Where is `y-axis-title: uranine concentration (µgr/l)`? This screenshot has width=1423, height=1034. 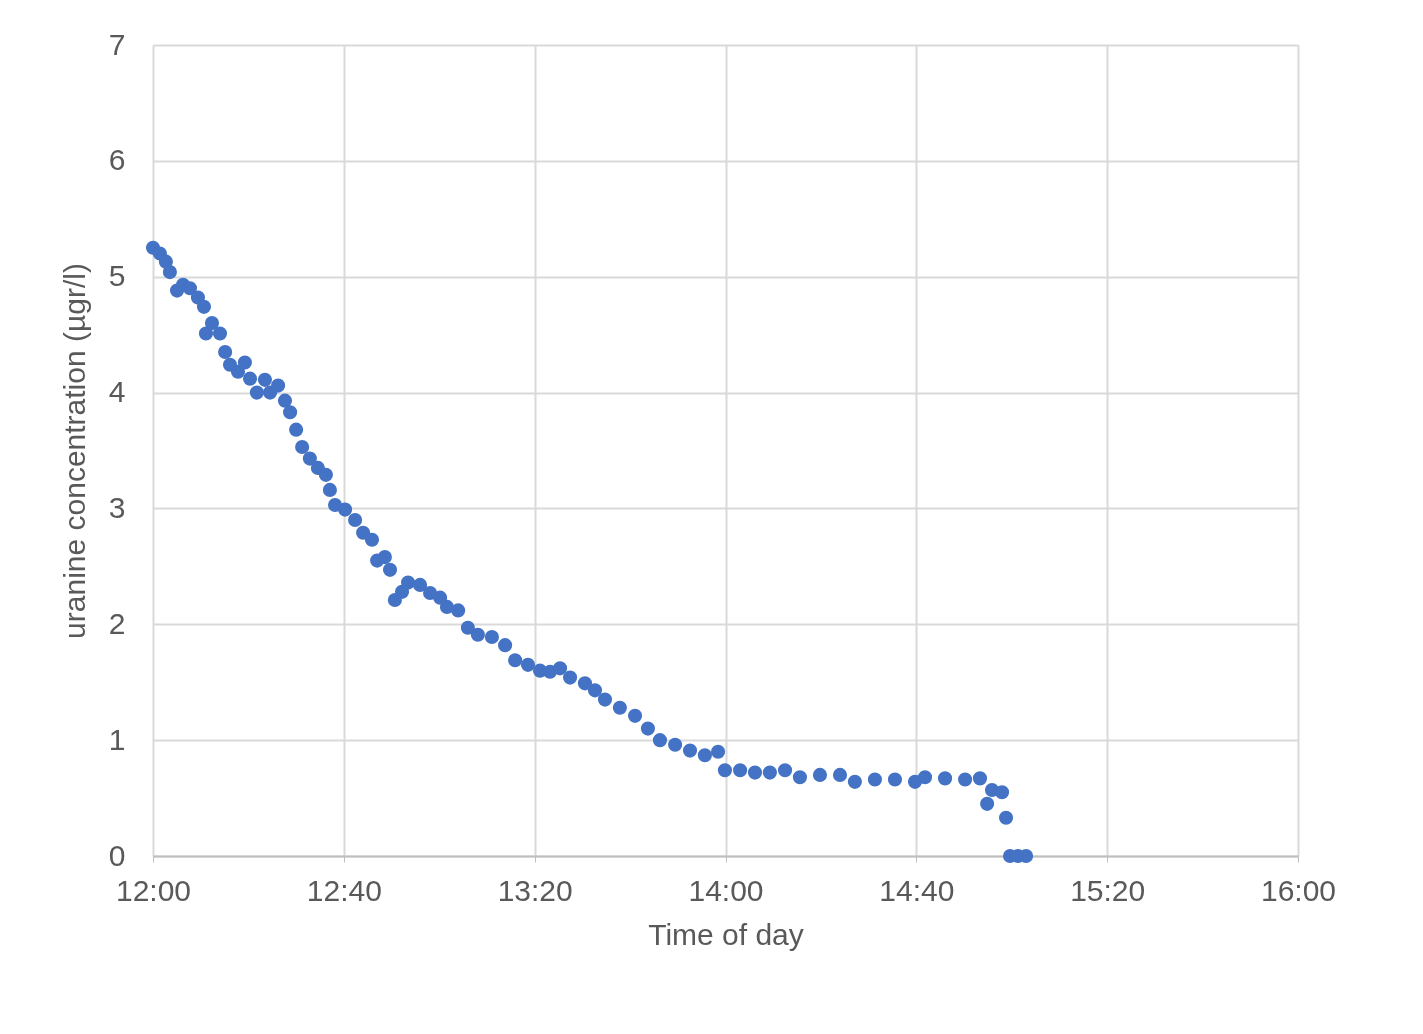 y-axis-title: uranine concentration (µgr/l) is located at coordinates (74, 451).